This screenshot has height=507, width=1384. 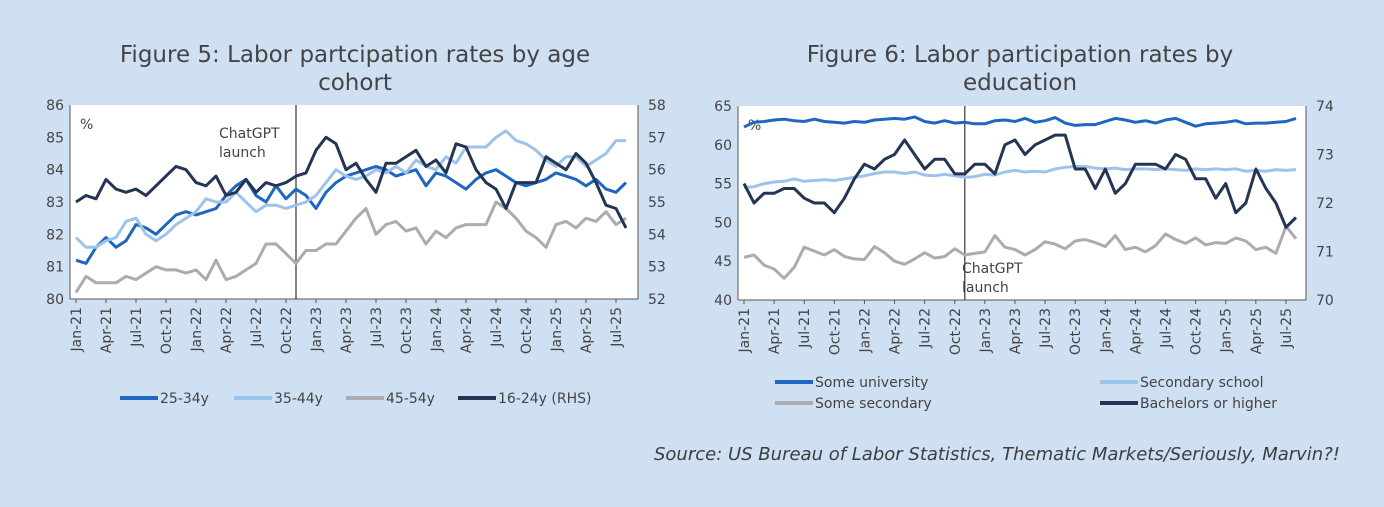 What do you see at coordinates (1325, 253) in the screenshot?
I see `y-right-tick-label: 71` at bounding box center [1325, 253].